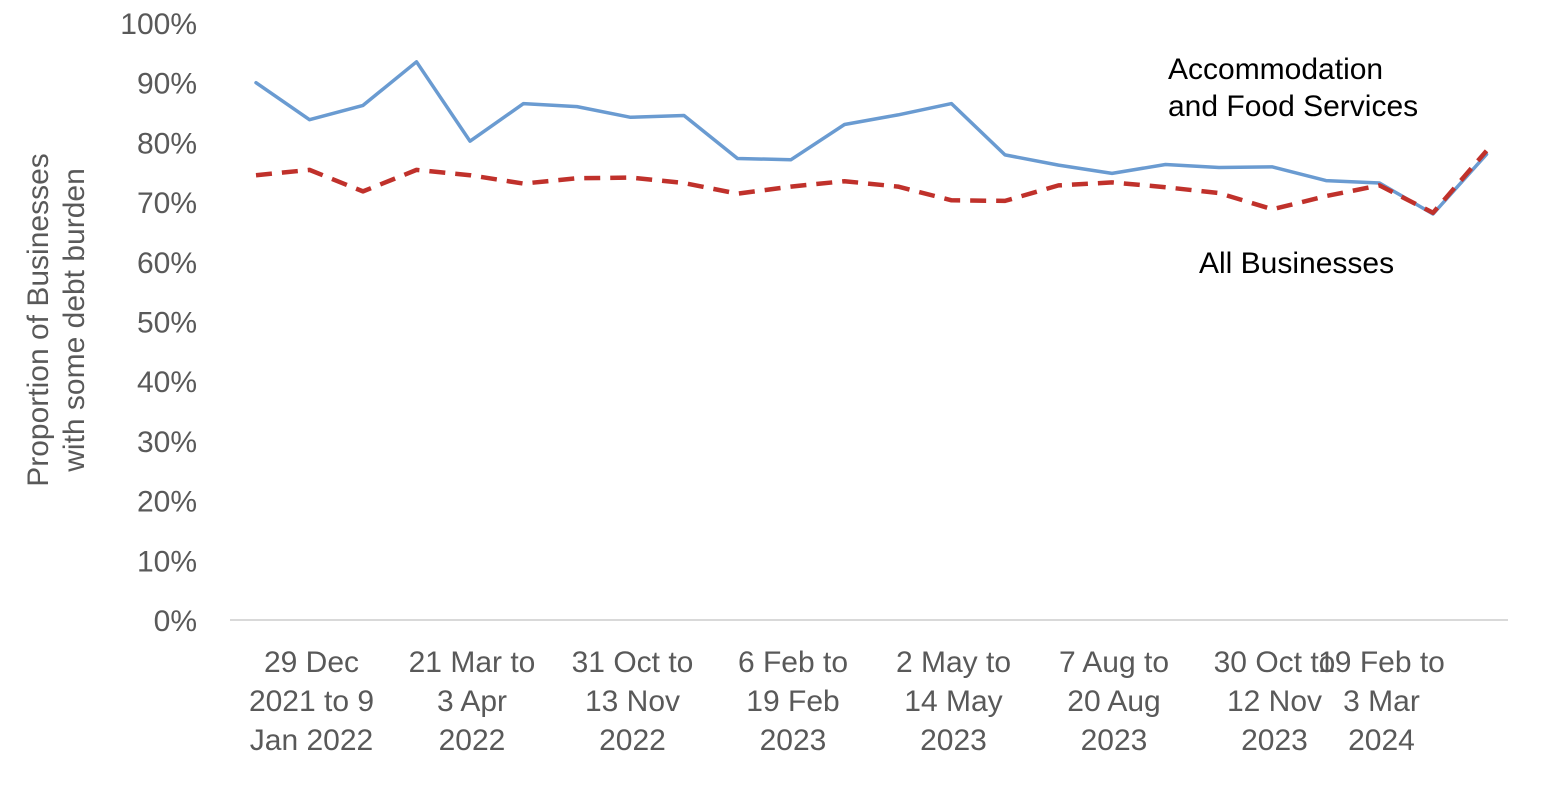 This screenshot has height=796, width=1558. I want to click on y-tick-label: 90%, so click(167, 84).